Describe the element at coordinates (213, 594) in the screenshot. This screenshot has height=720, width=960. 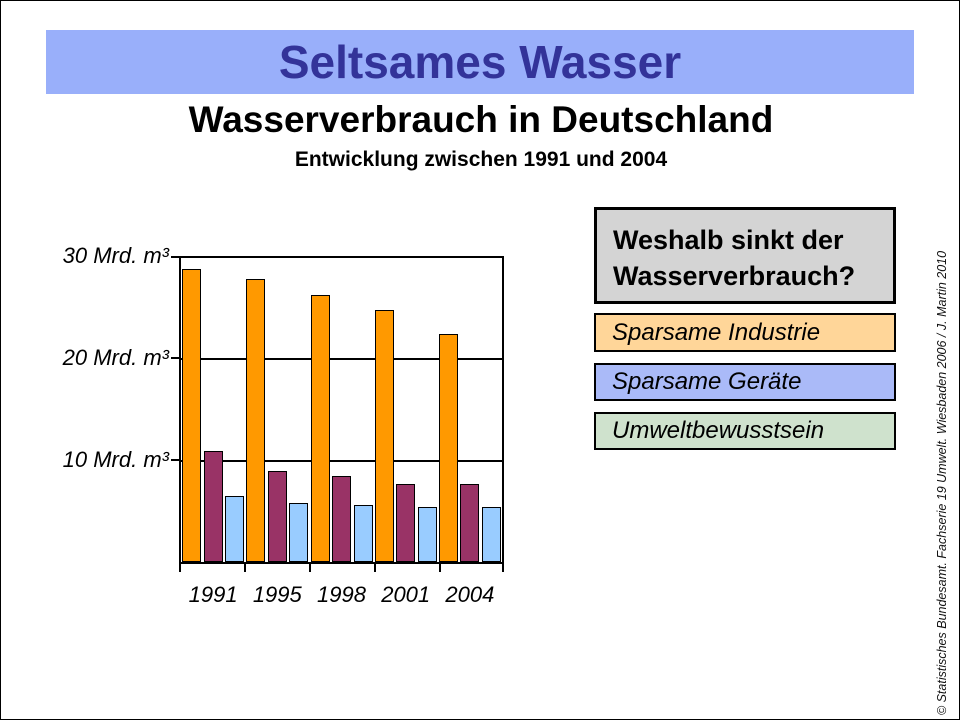
I see `x-axis-label-1991: 1991` at that location.